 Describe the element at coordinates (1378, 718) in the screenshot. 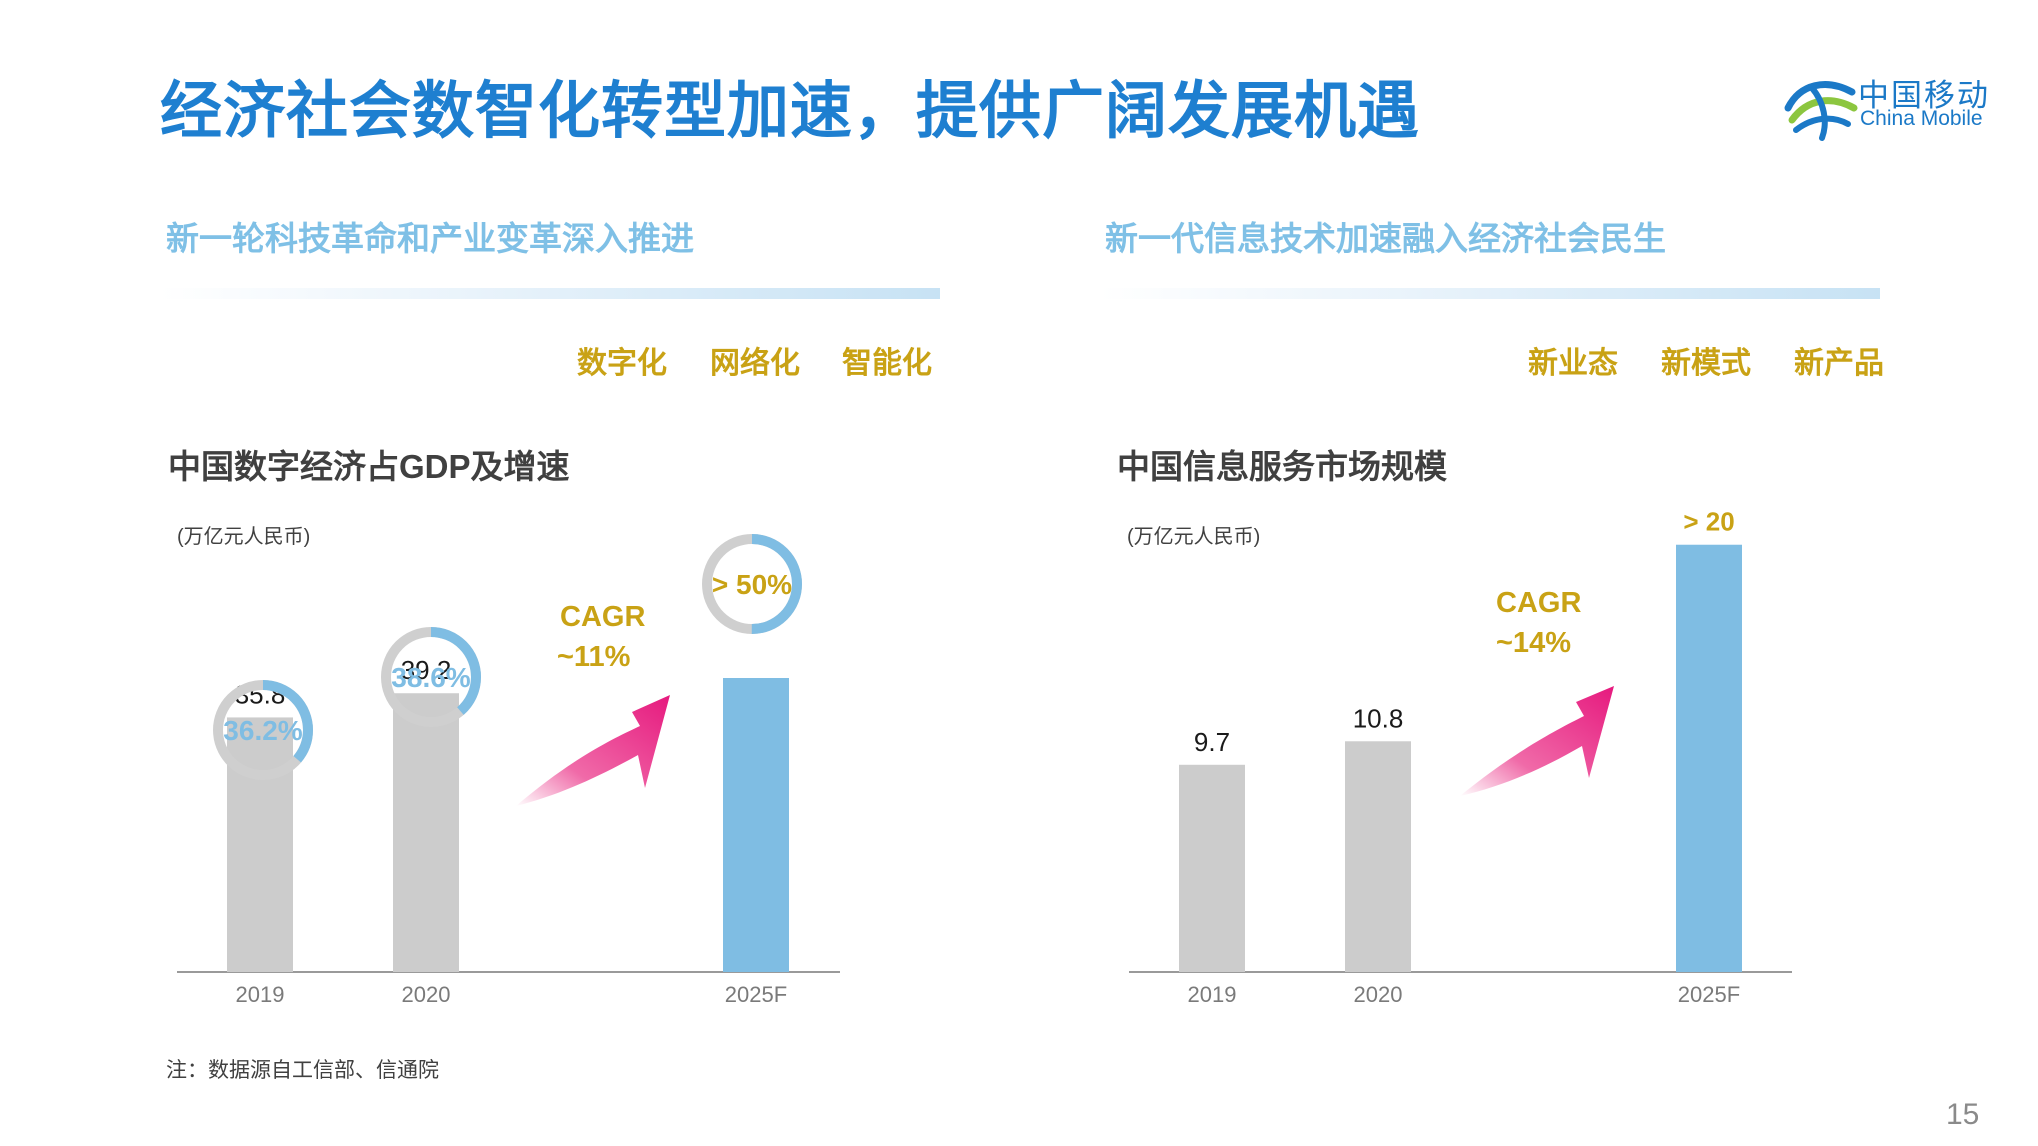

I see `value-label-2020: 10.8` at that location.